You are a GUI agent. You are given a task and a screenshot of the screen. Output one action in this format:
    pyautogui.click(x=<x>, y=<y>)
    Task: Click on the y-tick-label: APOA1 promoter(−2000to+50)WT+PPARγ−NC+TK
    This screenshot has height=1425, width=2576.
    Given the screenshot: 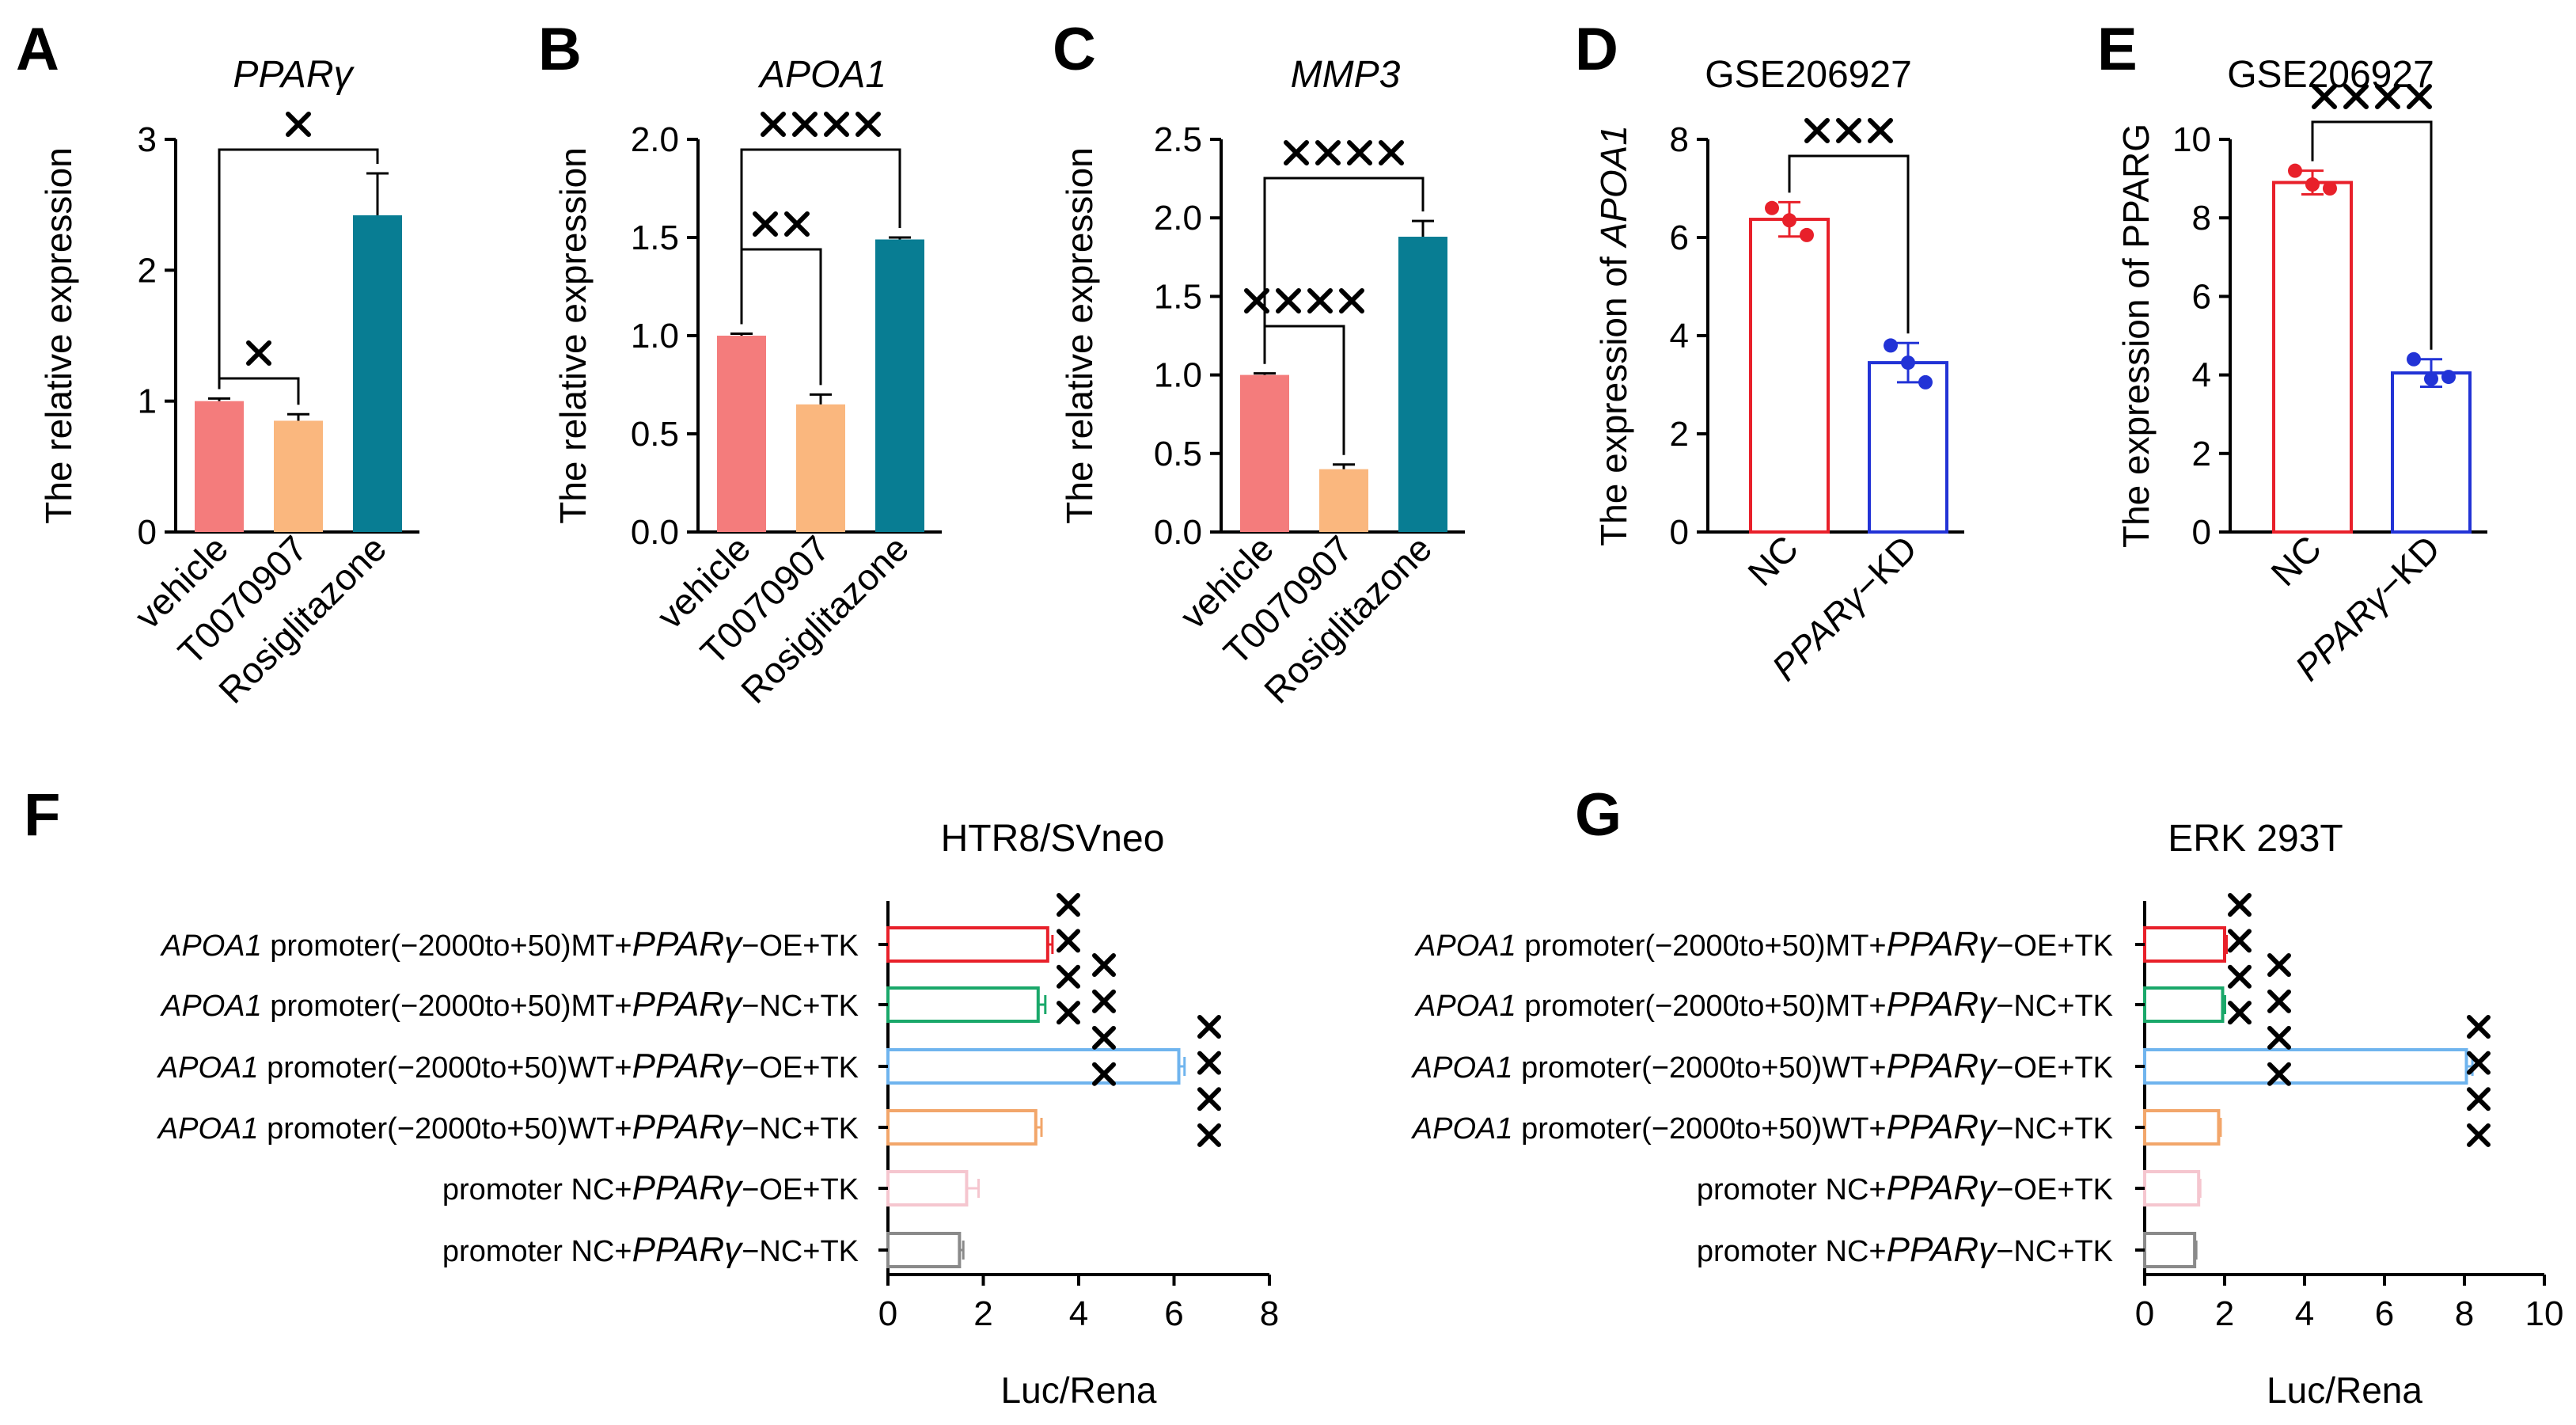 What is the action you would take?
    pyautogui.click(x=1762, y=1127)
    